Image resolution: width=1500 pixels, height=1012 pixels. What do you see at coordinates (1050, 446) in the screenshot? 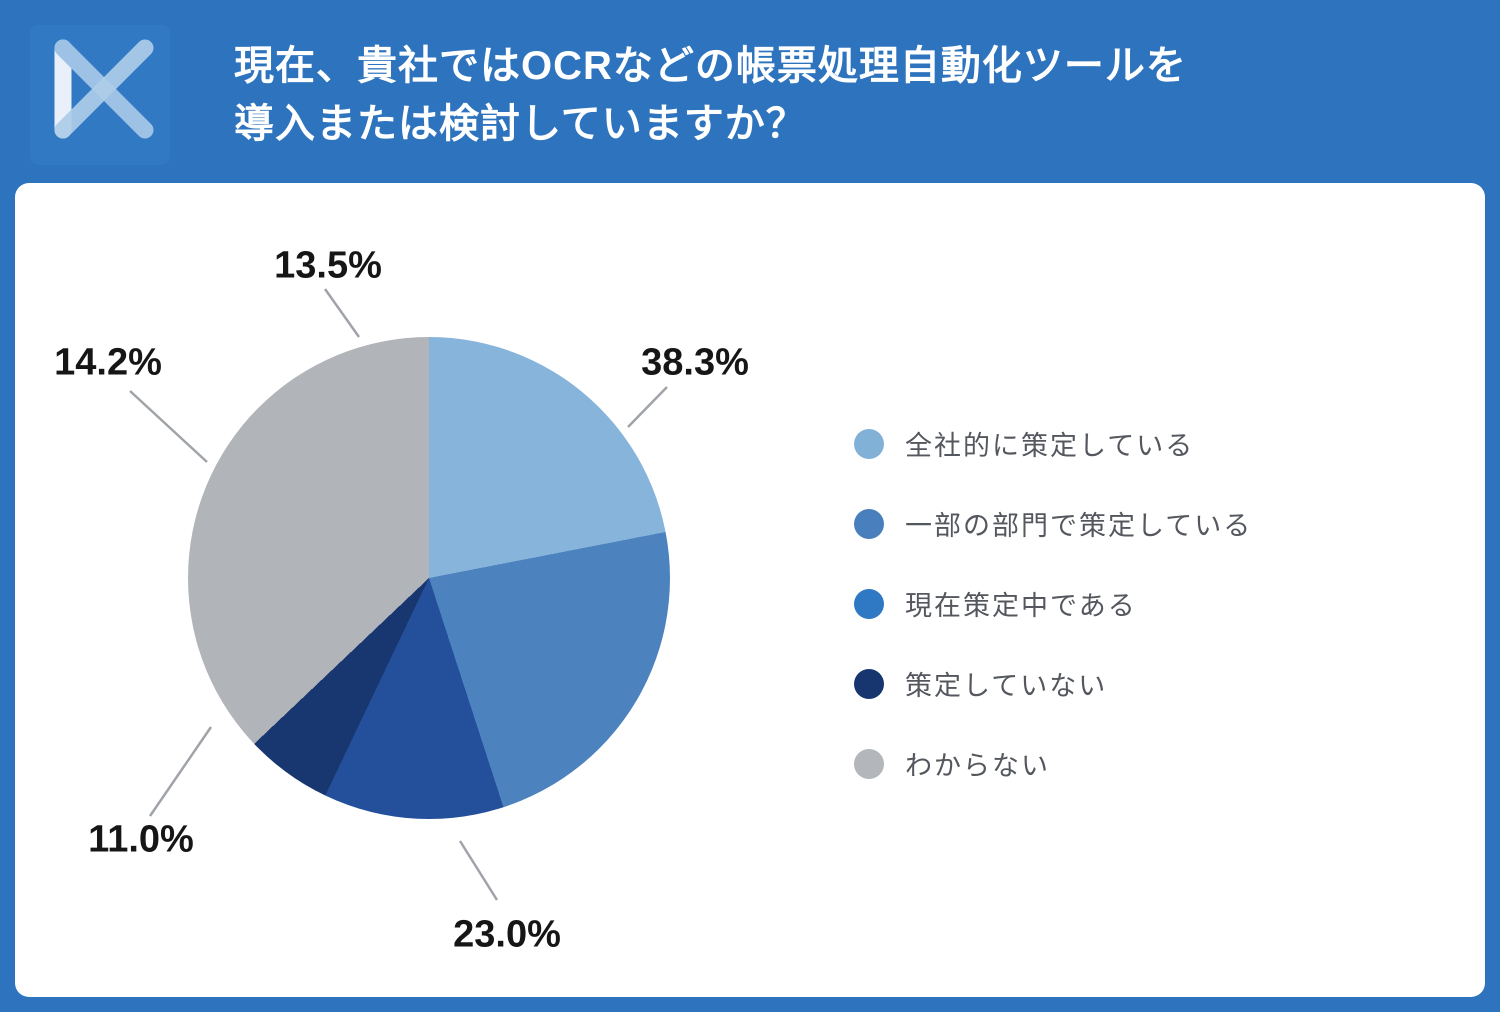
I see `legend-label-0: 全社的に策定している` at bounding box center [1050, 446].